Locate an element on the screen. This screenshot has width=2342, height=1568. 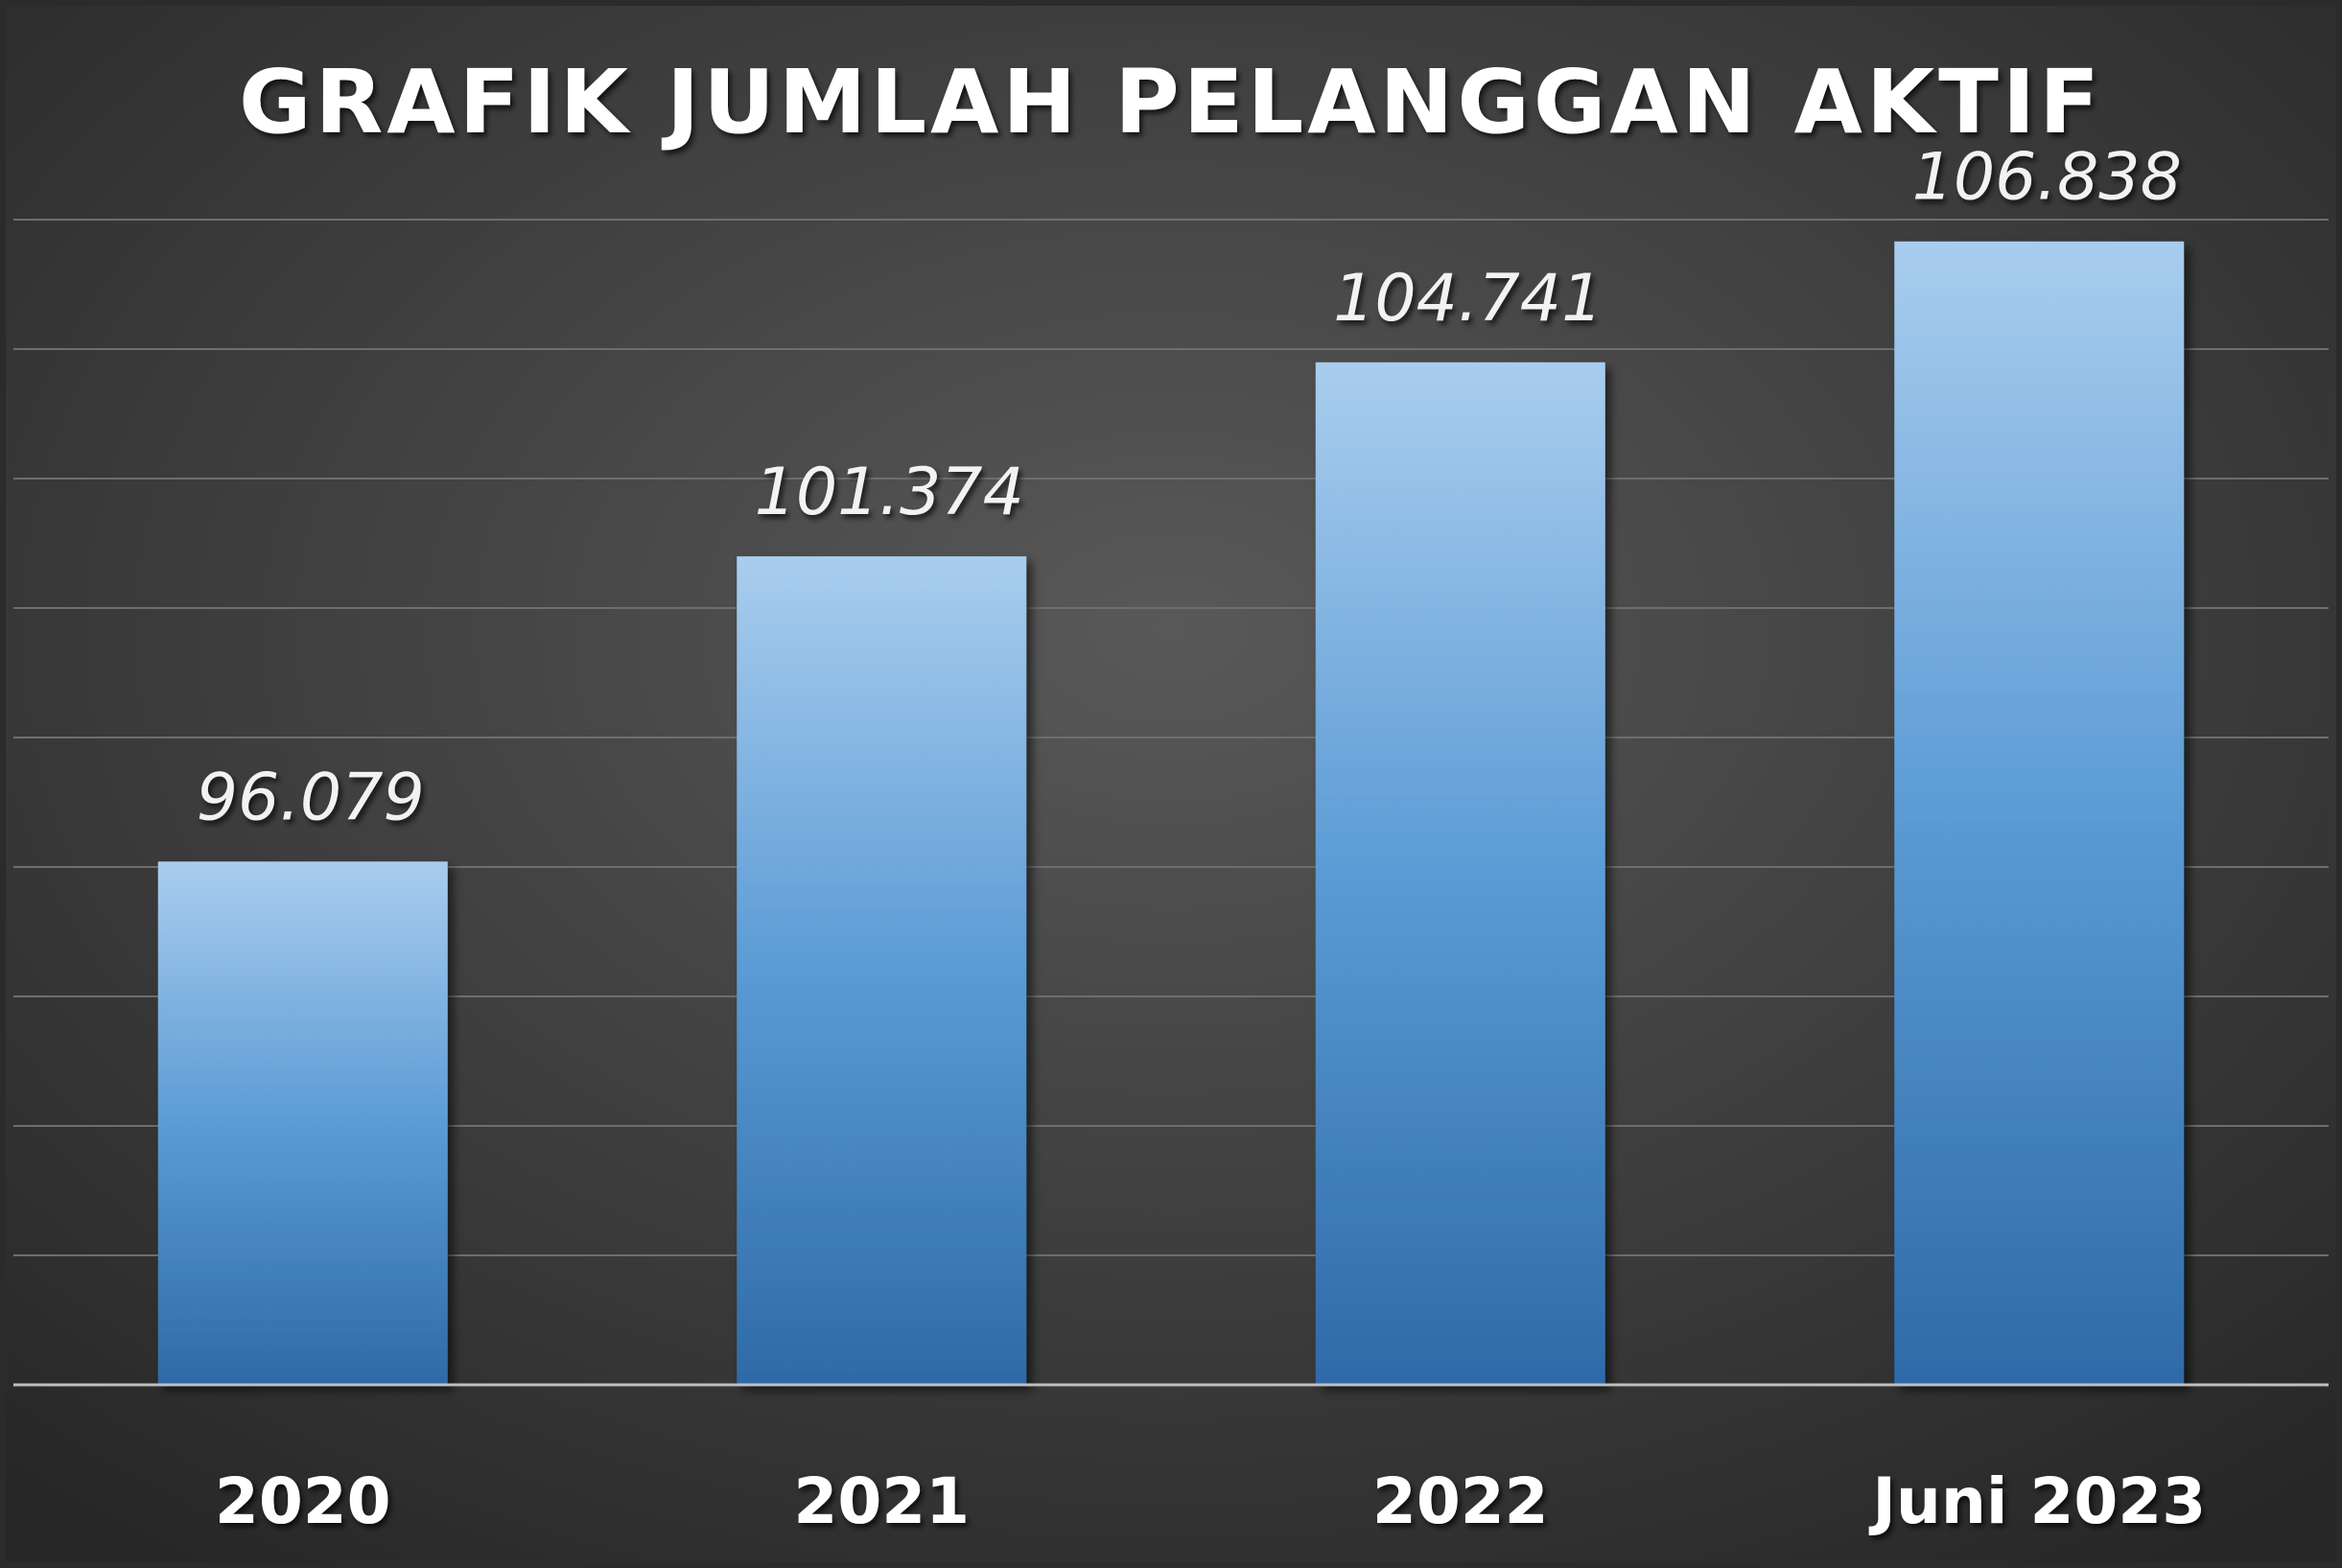
category-label: 2020 is located at coordinates (303, 1501).